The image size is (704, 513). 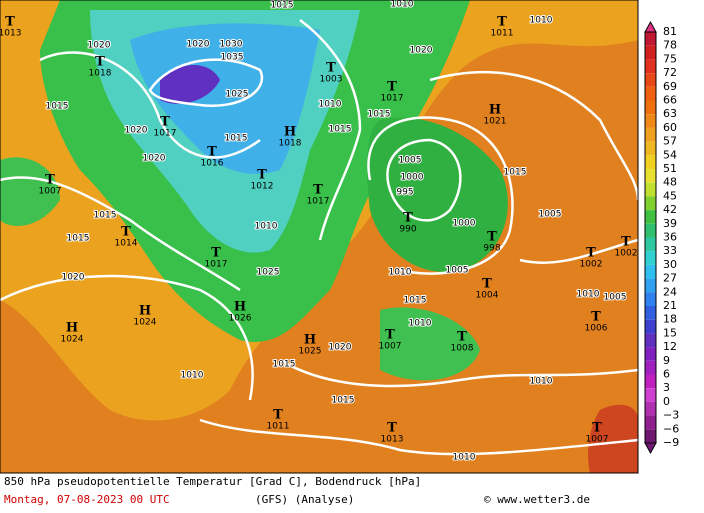 I want to click on scale-label: 9, so click(x=666, y=360).